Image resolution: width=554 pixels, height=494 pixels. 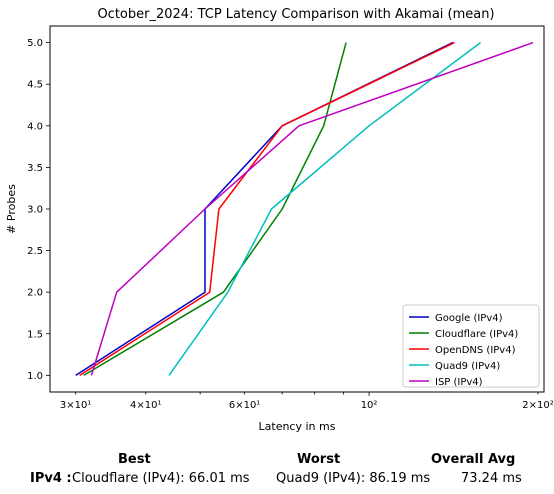 I want to click on legend-label: OpenDNS (IPv4), so click(x=475, y=350).